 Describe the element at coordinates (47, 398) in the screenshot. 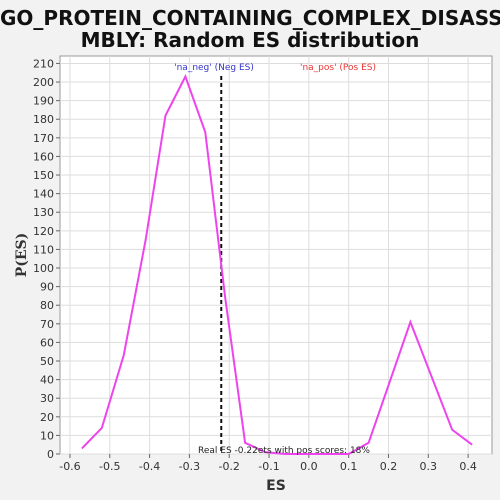

I see `y-tick-label: 30` at that location.